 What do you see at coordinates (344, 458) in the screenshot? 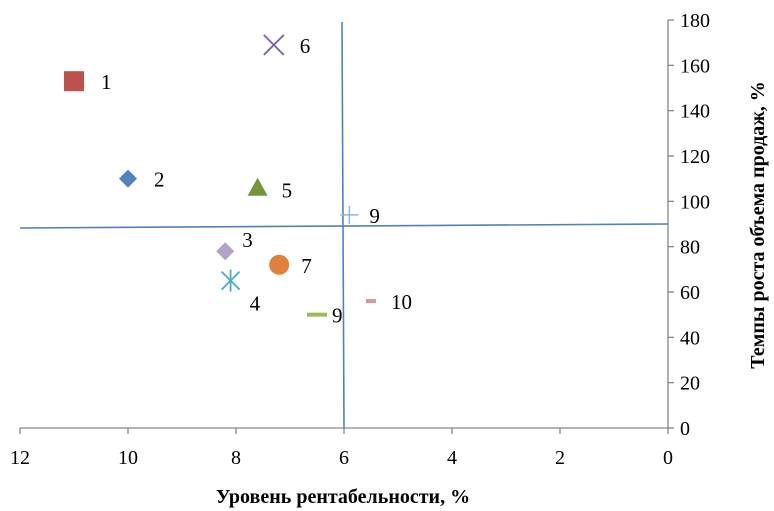
I see `x-tick-label: 6` at bounding box center [344, 458].